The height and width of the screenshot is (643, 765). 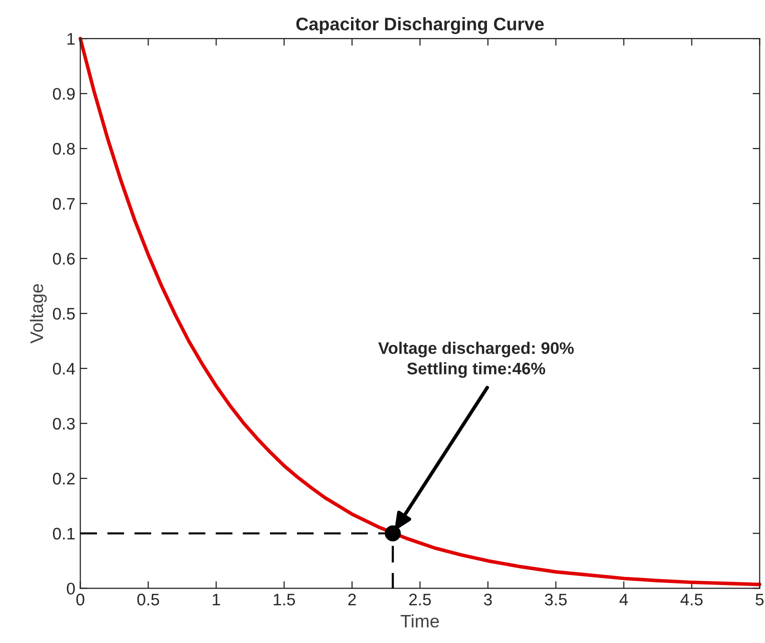 What do you see at coordinates (63, 534) in the screenshot?
I see `y-tick-label: 0.1` at bounding box center [63, 534].